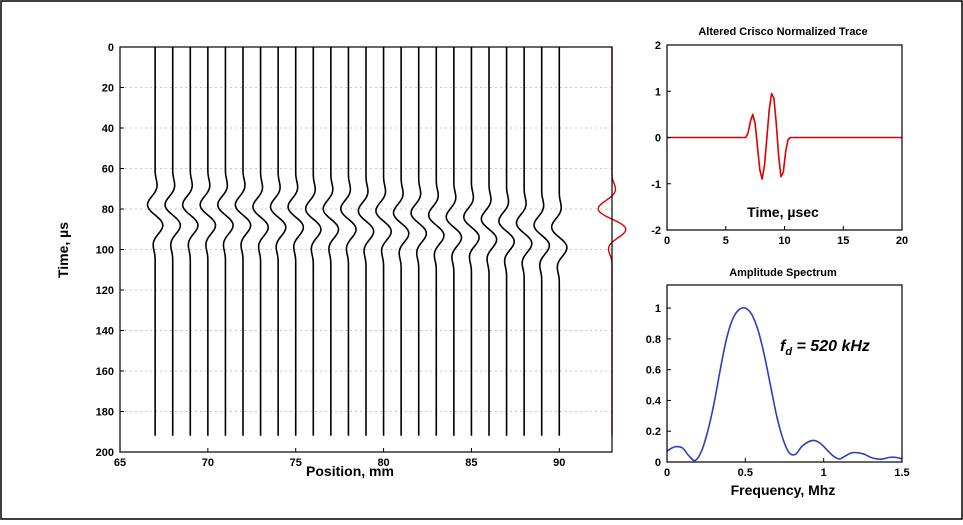 This screenshot has width=963, height=525. I want to click on left-y-tick-label: 140, so click(105, 332).